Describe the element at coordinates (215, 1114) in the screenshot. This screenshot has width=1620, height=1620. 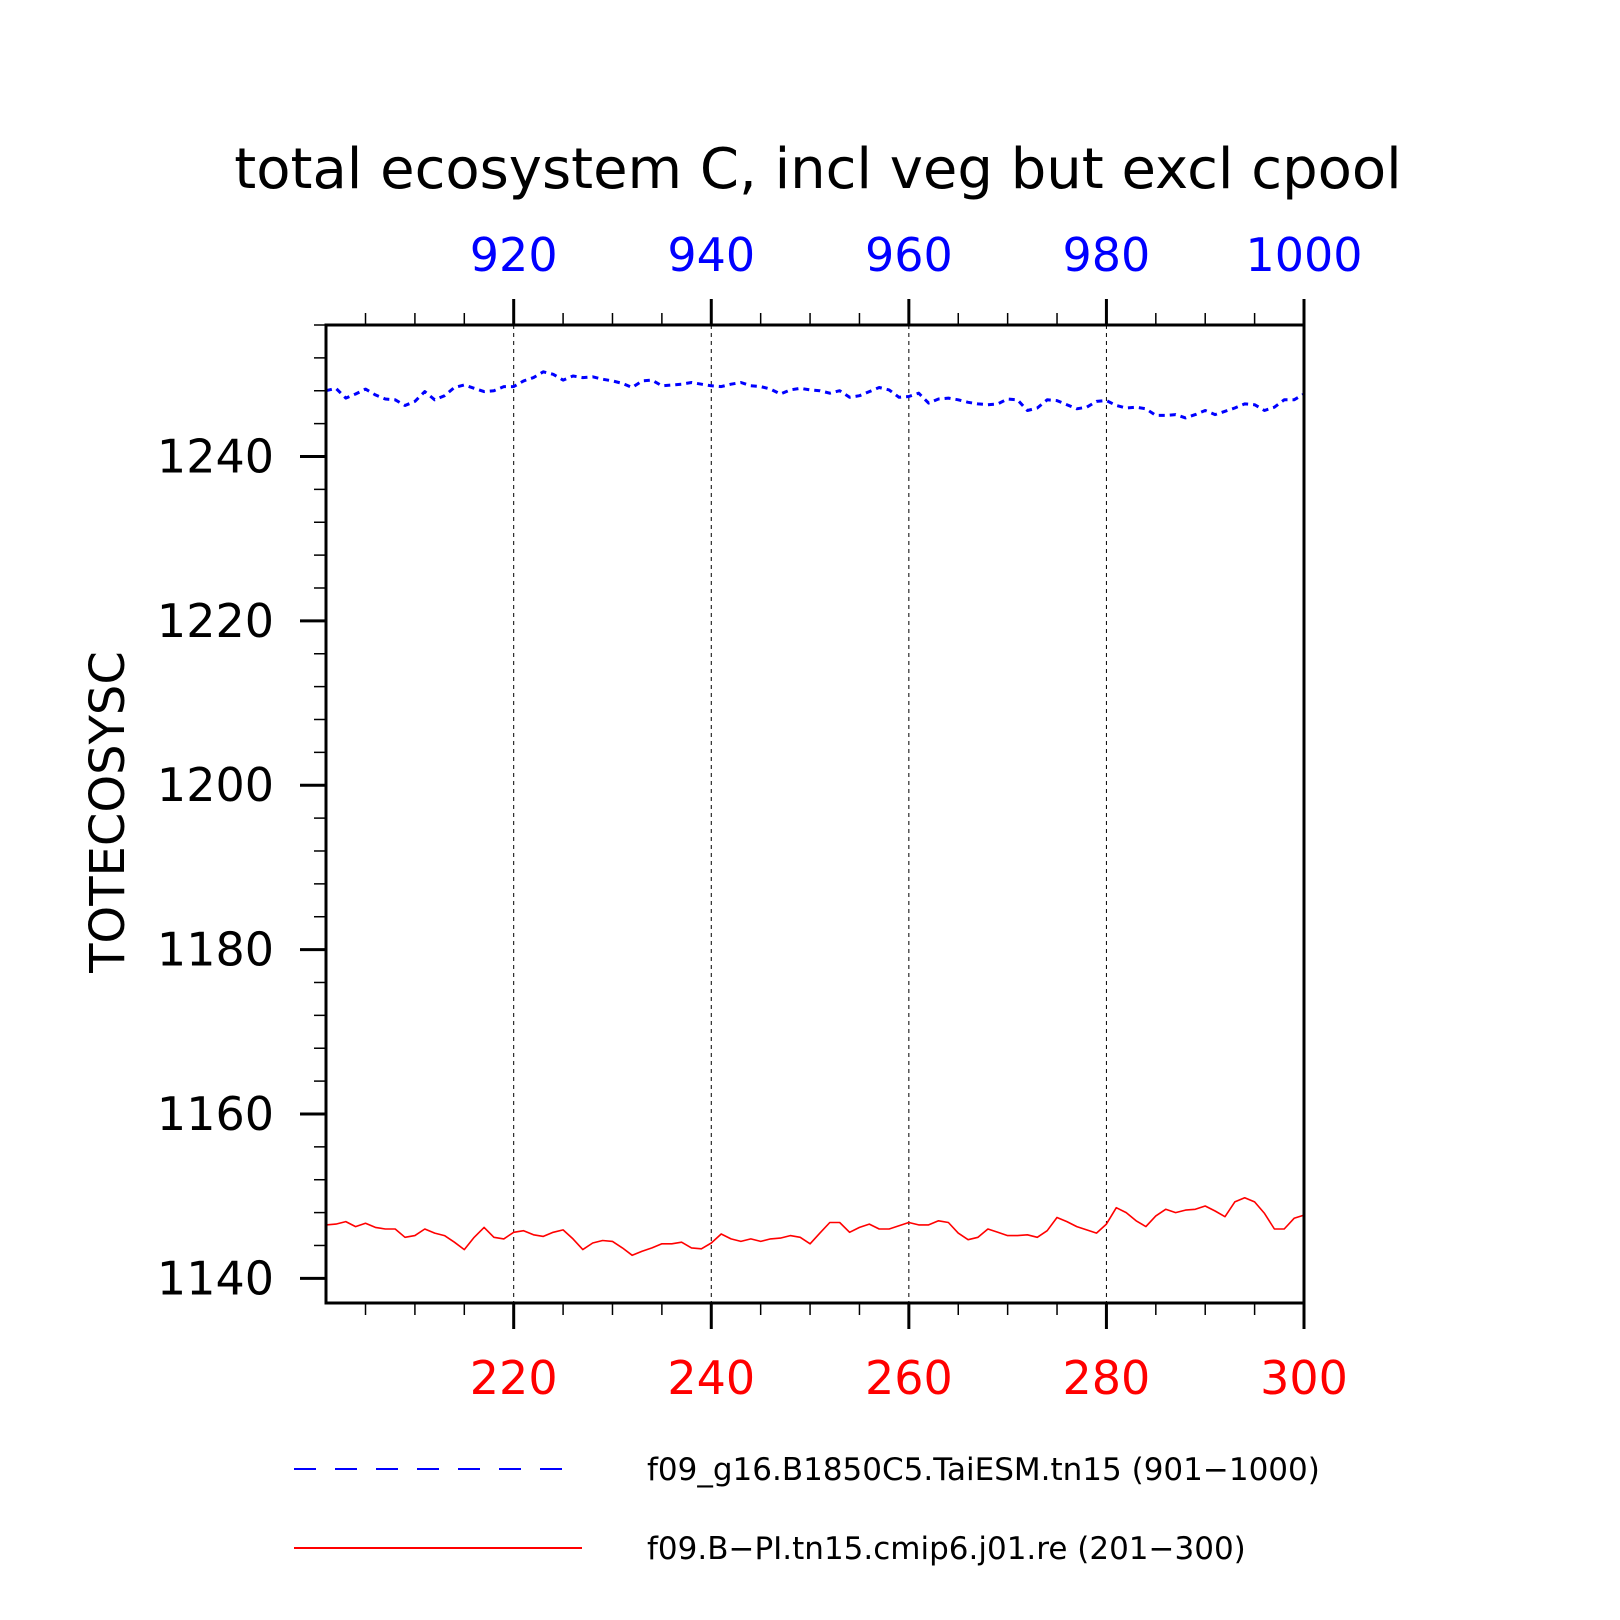
I see `y-tick-label: 1160` at that location.